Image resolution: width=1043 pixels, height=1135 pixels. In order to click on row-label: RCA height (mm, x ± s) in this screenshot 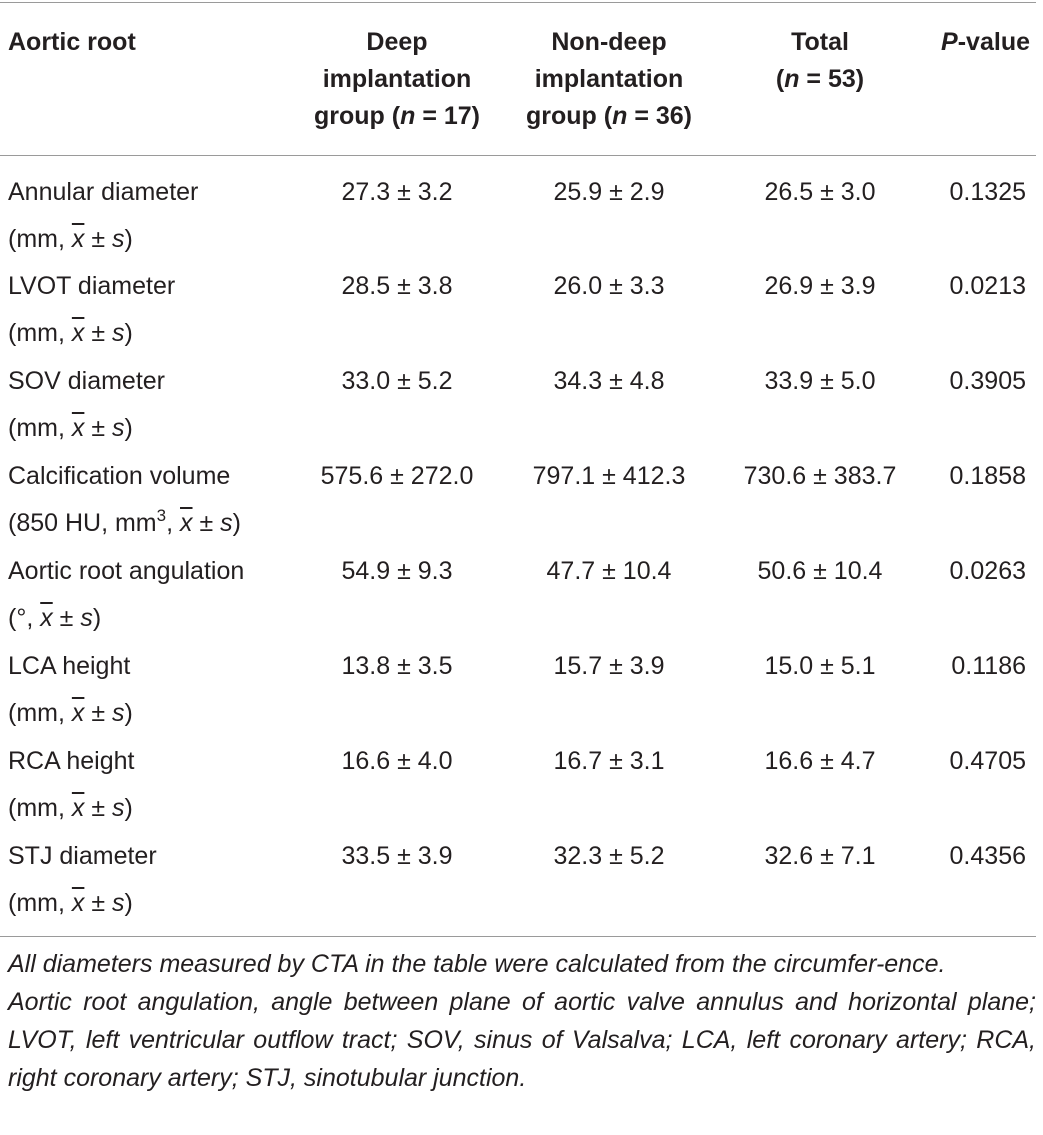, I will do `click(149, 785)`.